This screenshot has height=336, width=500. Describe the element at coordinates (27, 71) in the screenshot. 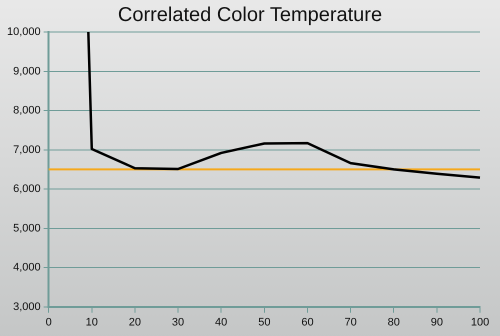

I see `y-tick-label: 9,000` at that location.